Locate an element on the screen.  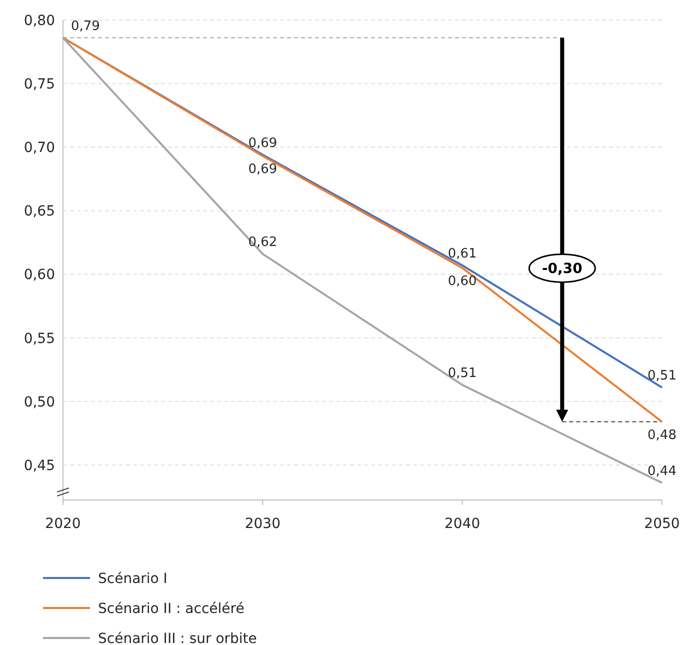
x-tick-label: 2020 is located at coordinates (63, 524).